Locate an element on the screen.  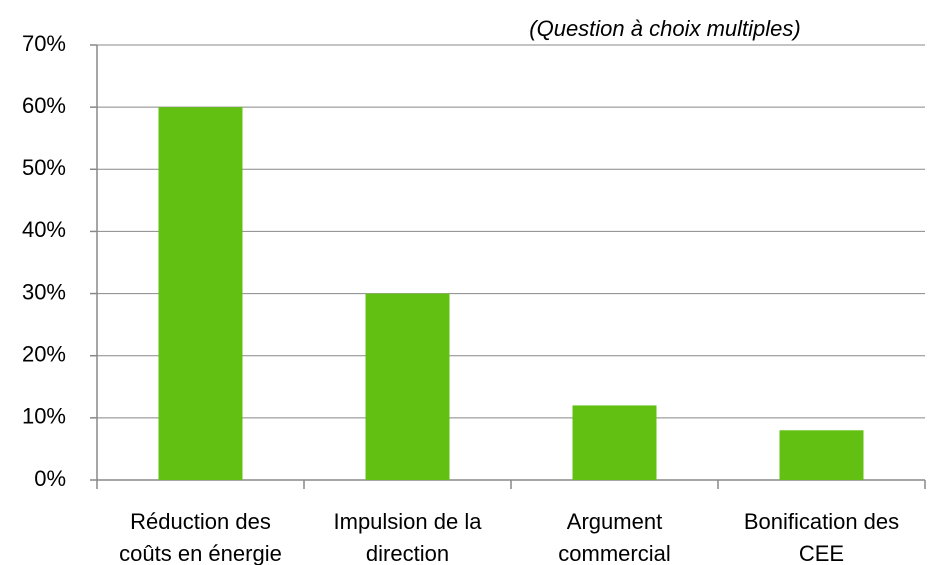
y-tick-label: 20% is located at coordinates (44, 354).